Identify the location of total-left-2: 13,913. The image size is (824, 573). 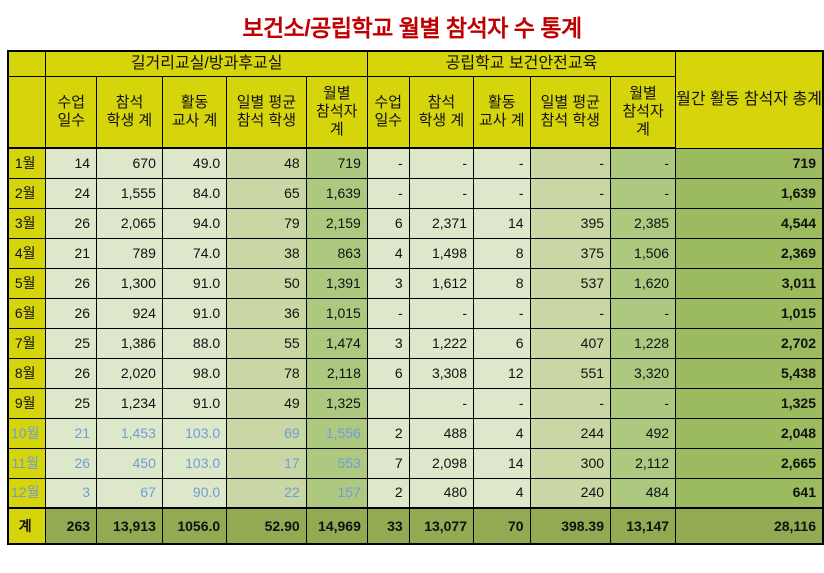
(129, 526).